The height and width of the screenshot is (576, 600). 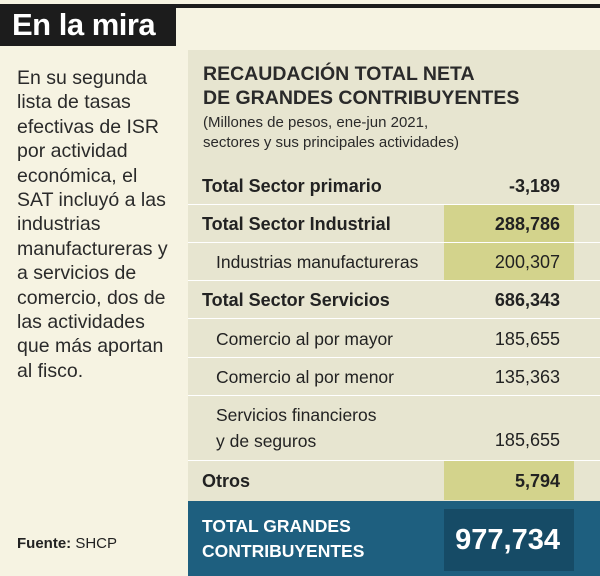 I want to click on row-value: 686,343, so click(x=527, y=300).